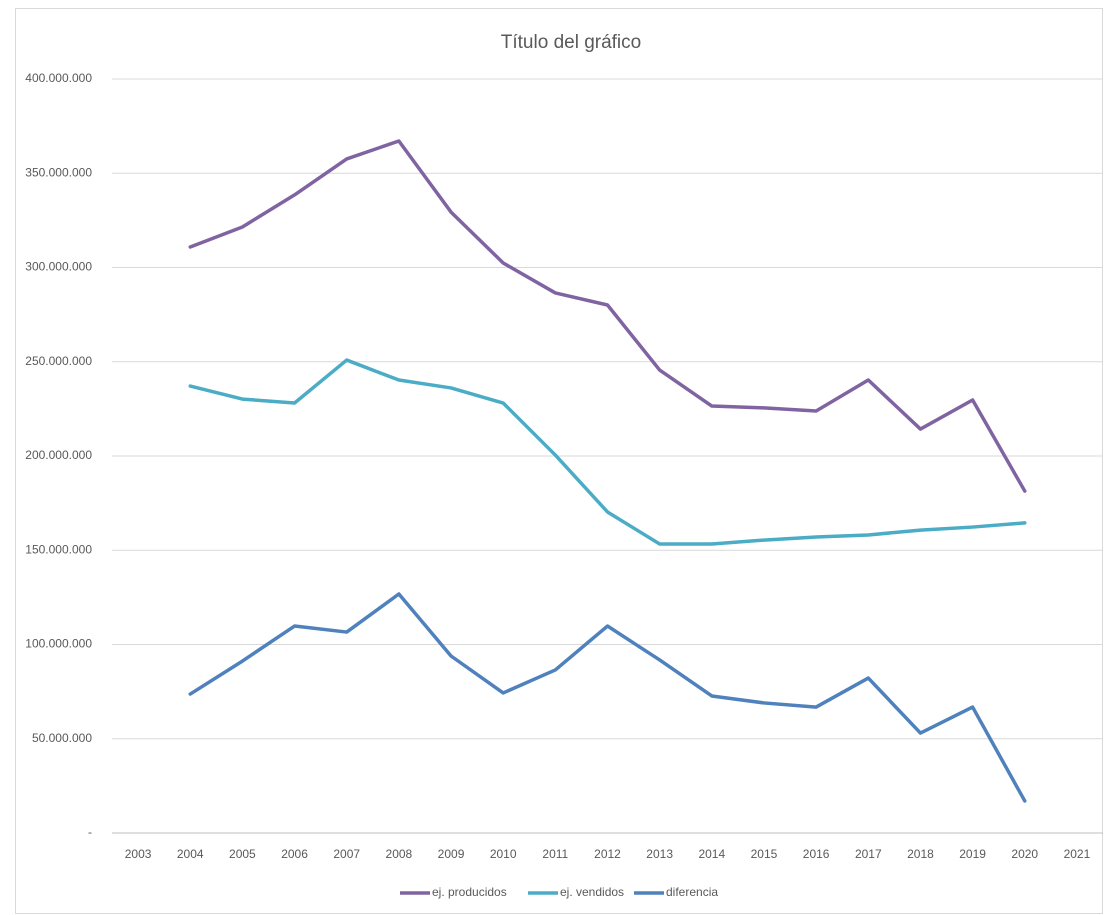 Image resolution: width=1104 pixels, height=915 pixels. What do you see at coordinates (972, 854) in the screenshot?
I see `x-tick-label: 2019` at bounding box center [972, 854].